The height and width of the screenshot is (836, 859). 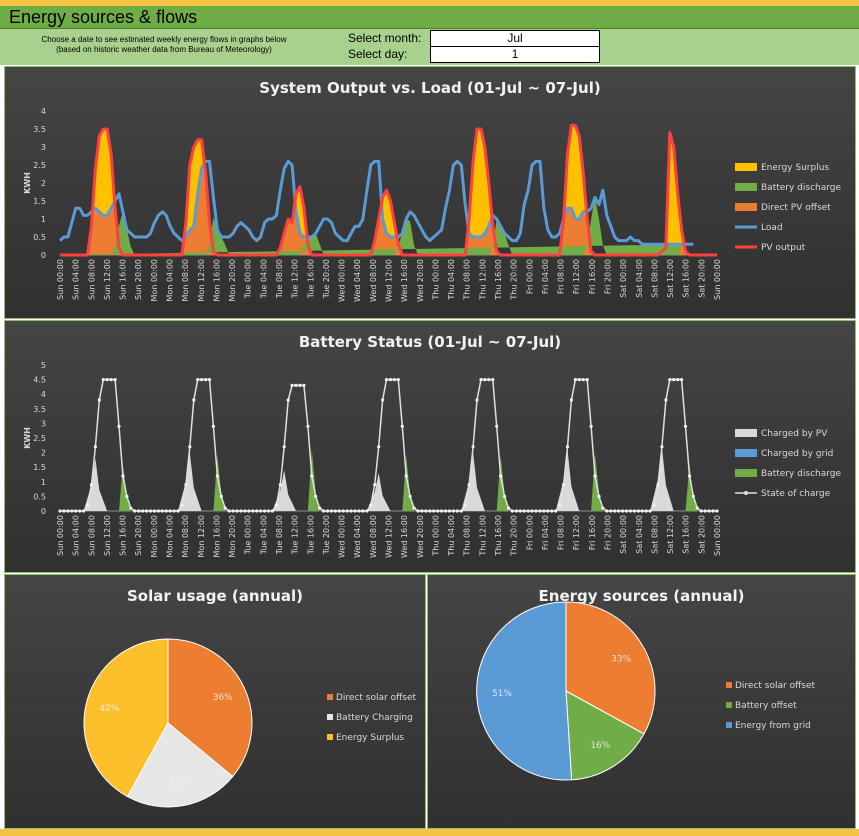 What do you see at coordinates (545, 276) in the screenshot?
I see `x-tick-label: Fri 04:00` at bounding box center [545, 276].